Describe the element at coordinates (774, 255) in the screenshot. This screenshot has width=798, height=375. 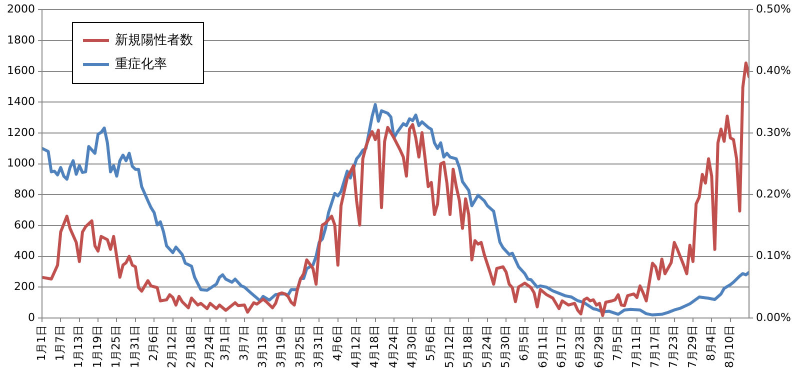
I see `y2-tick-label: 0.10%` at that location.